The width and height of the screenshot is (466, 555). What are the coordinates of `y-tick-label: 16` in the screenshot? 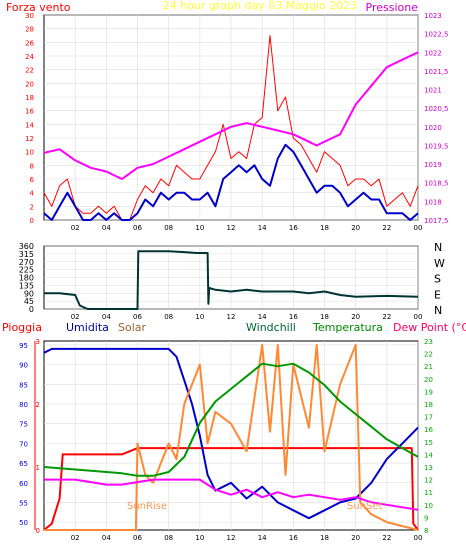 It's located at (29, 112).